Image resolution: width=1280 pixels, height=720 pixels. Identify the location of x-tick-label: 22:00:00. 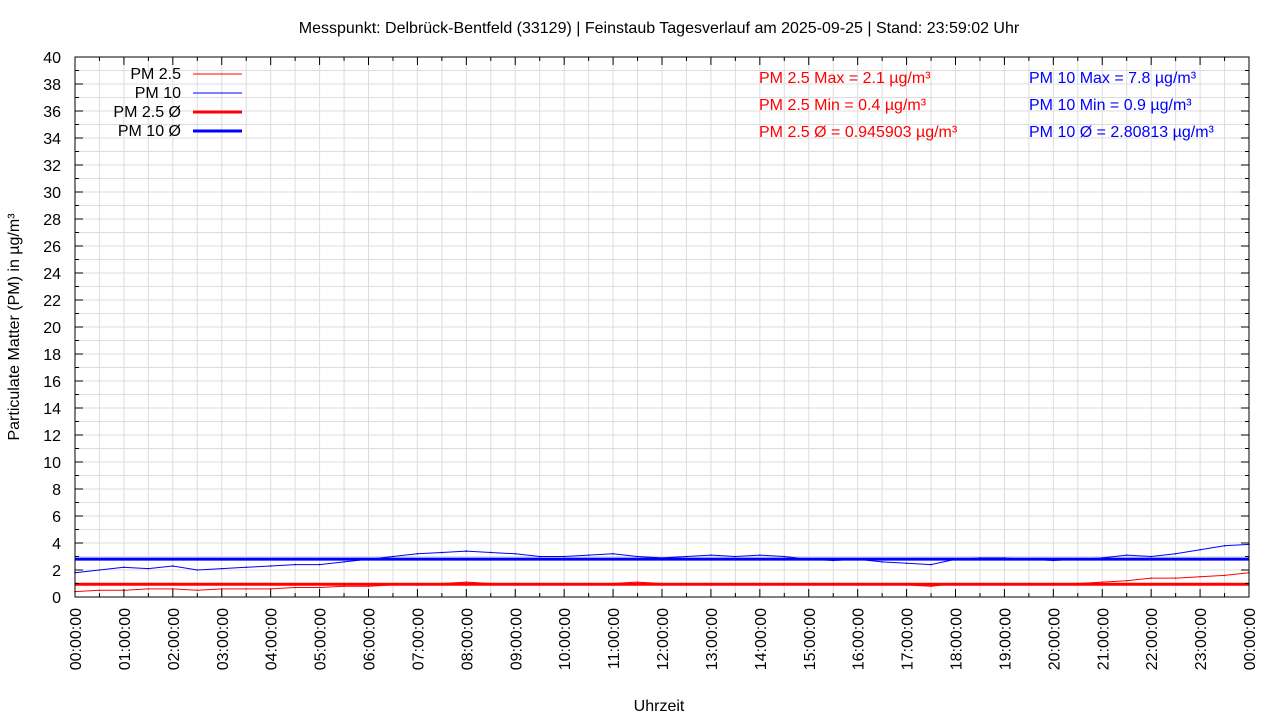
(1152, 639).